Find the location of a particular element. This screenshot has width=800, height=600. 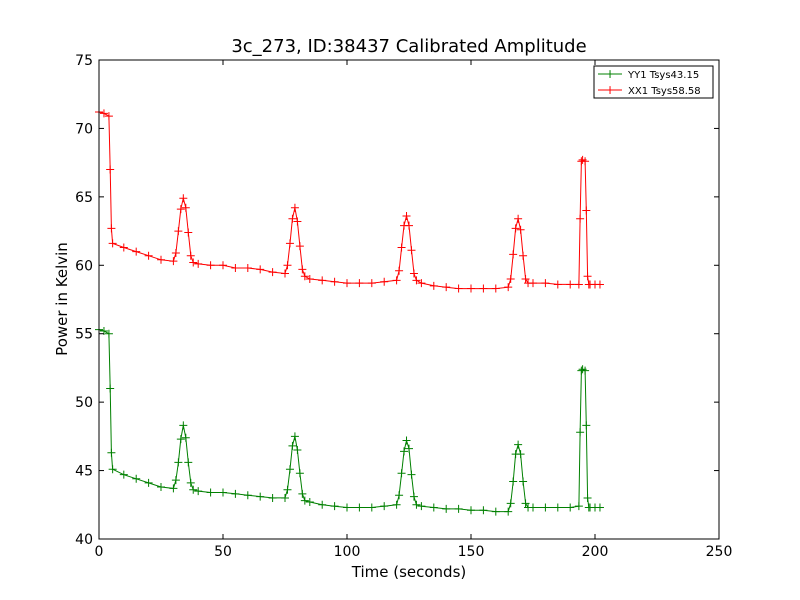

y-tick-label: 55 is located at coordinates (84, 335).